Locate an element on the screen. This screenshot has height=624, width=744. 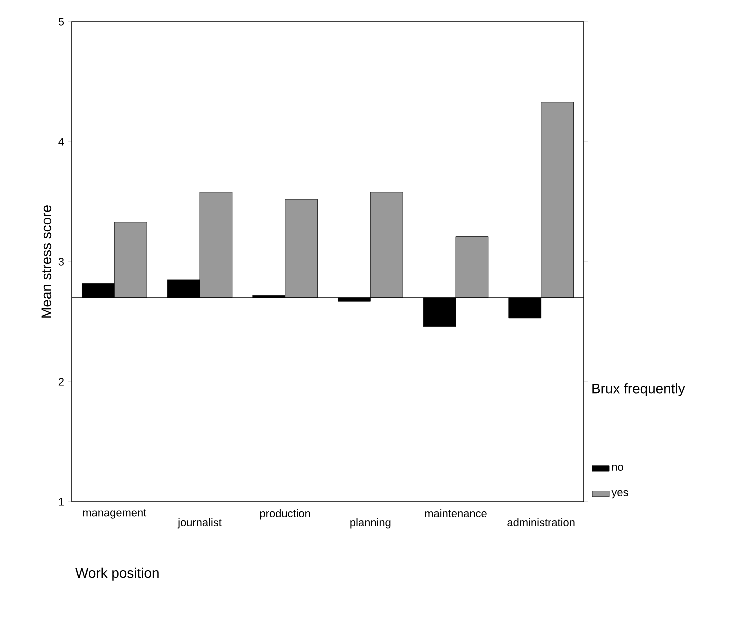
x-tick-label: journalist is located at coordinates (200, 523).